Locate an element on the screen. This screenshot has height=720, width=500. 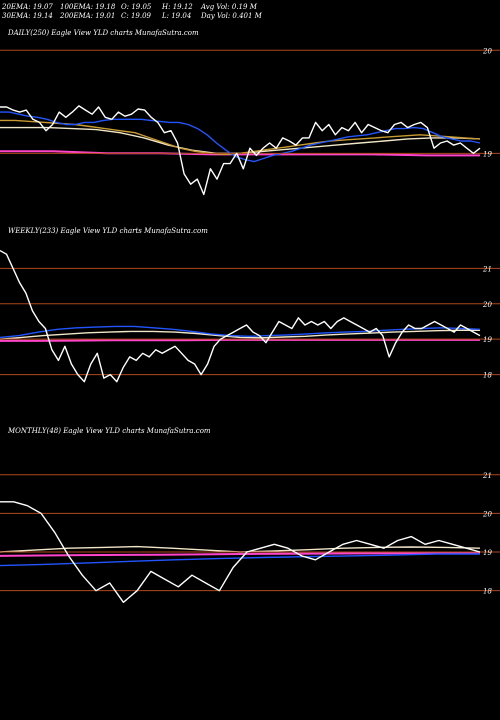
weekly-ytick-label: 21 is located at coordinates (487, 269).